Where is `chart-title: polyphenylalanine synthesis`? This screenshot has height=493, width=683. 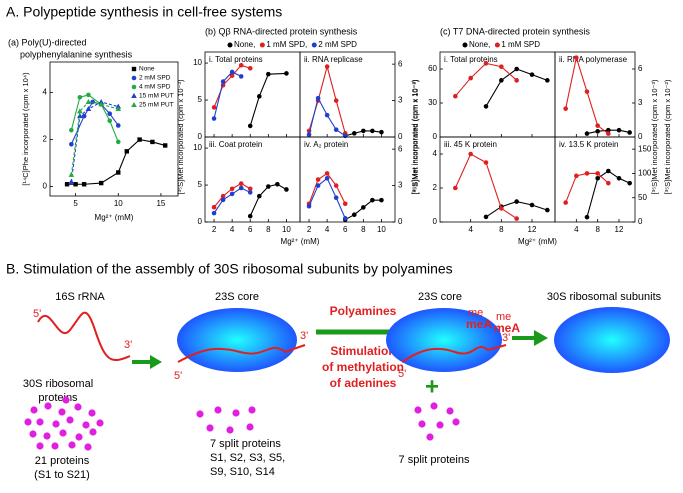 chart-title: polyphenylalanine synthesis is located at coordinates (76, 54).